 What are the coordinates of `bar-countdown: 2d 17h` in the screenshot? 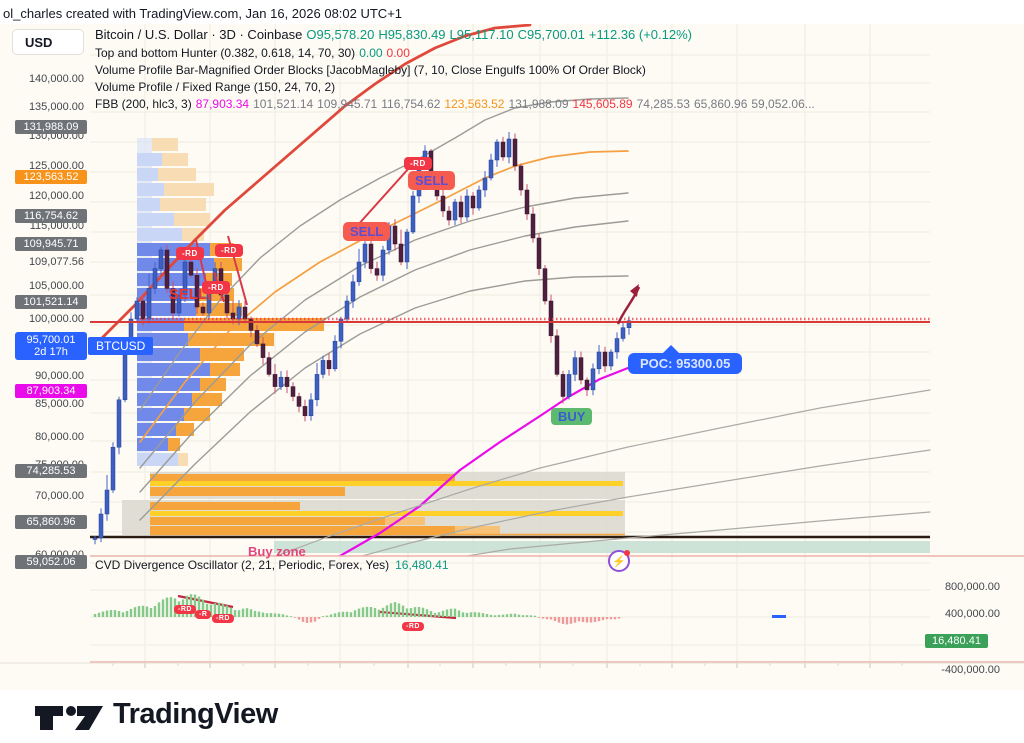 It's located at (51, 352).